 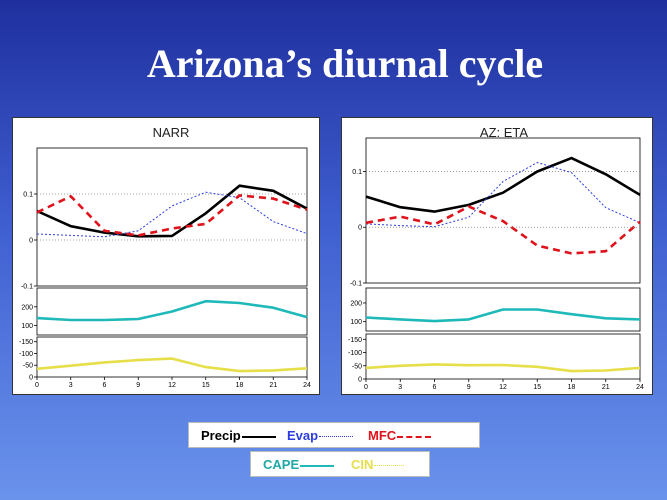 What do you see at coordinates (503, 356) in the screenshot?
I see `eta-cin-frame` at bounding box center [503, 356].